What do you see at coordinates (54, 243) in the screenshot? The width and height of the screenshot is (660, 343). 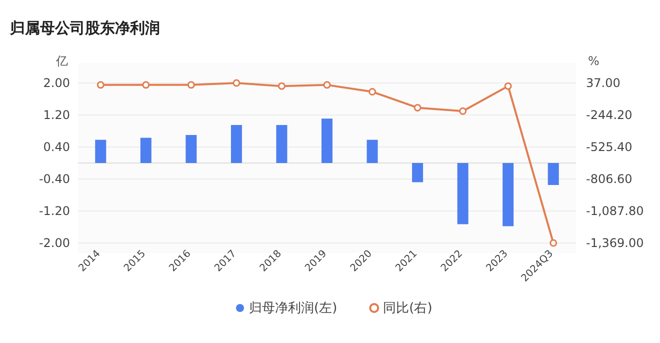 I see `y-tick-label: -2.00` at bounding box center [54, 243].